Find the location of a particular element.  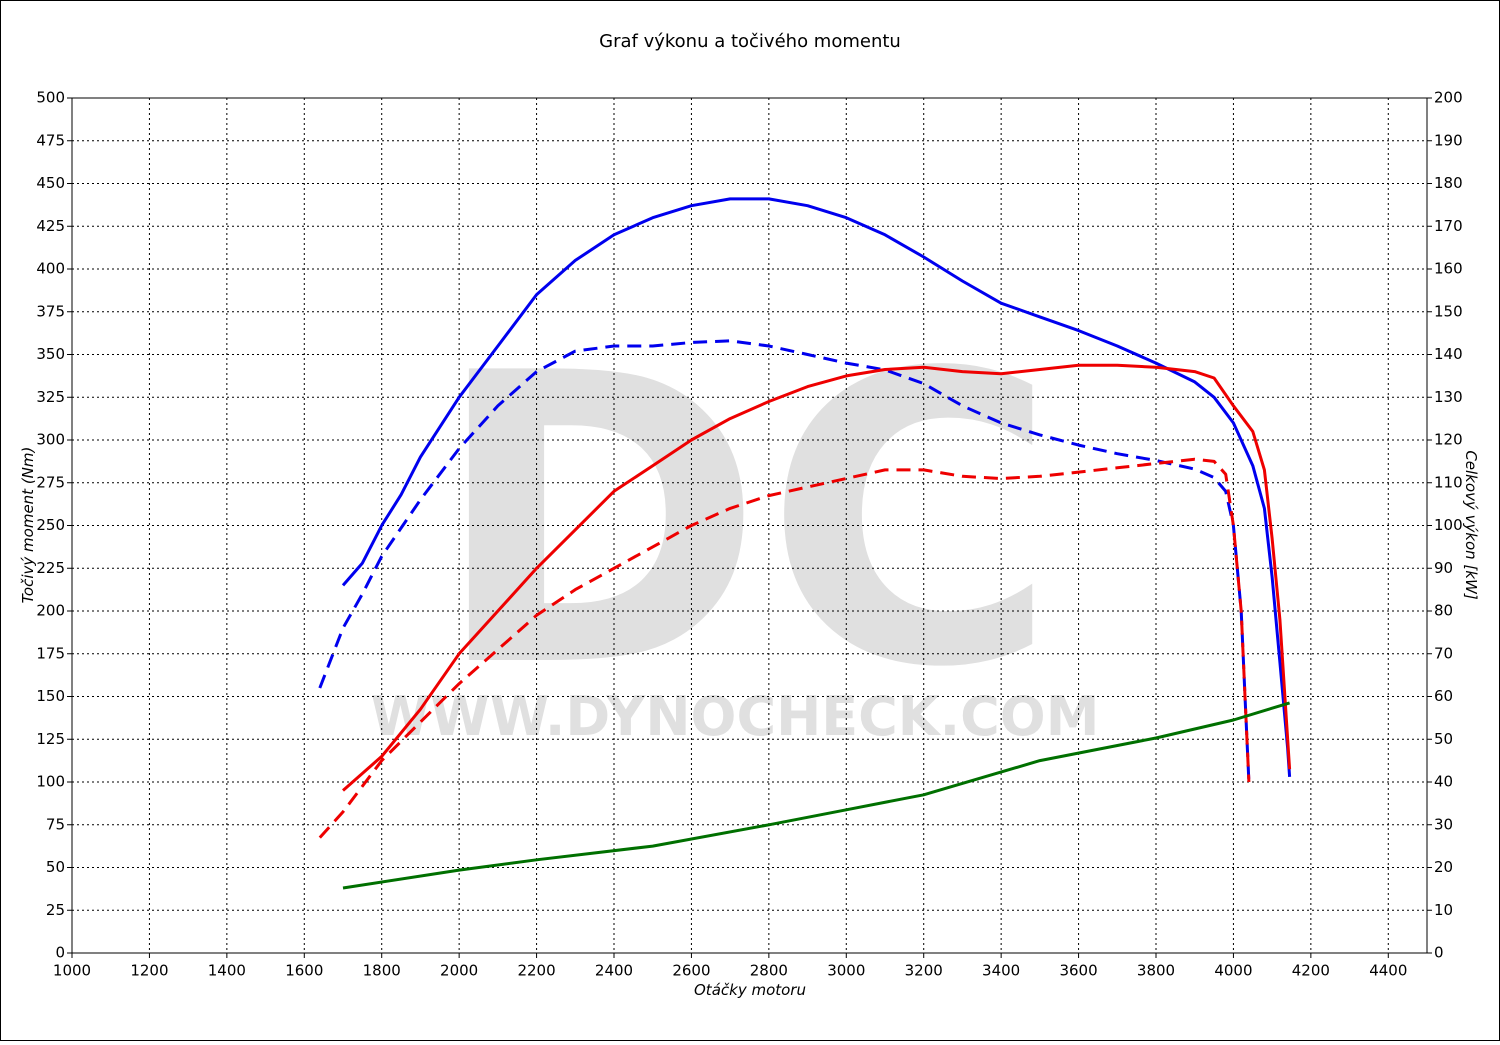

y-tick-label: 25 is located at coordinates (55, 910).